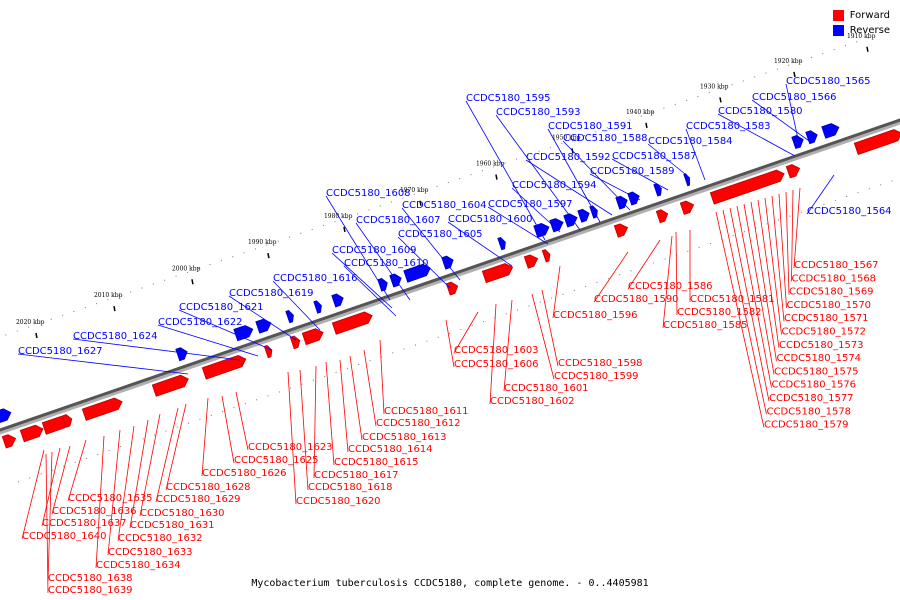  I want to click on forward-gene-label: CCDC5180_1628, so click(208, 487).